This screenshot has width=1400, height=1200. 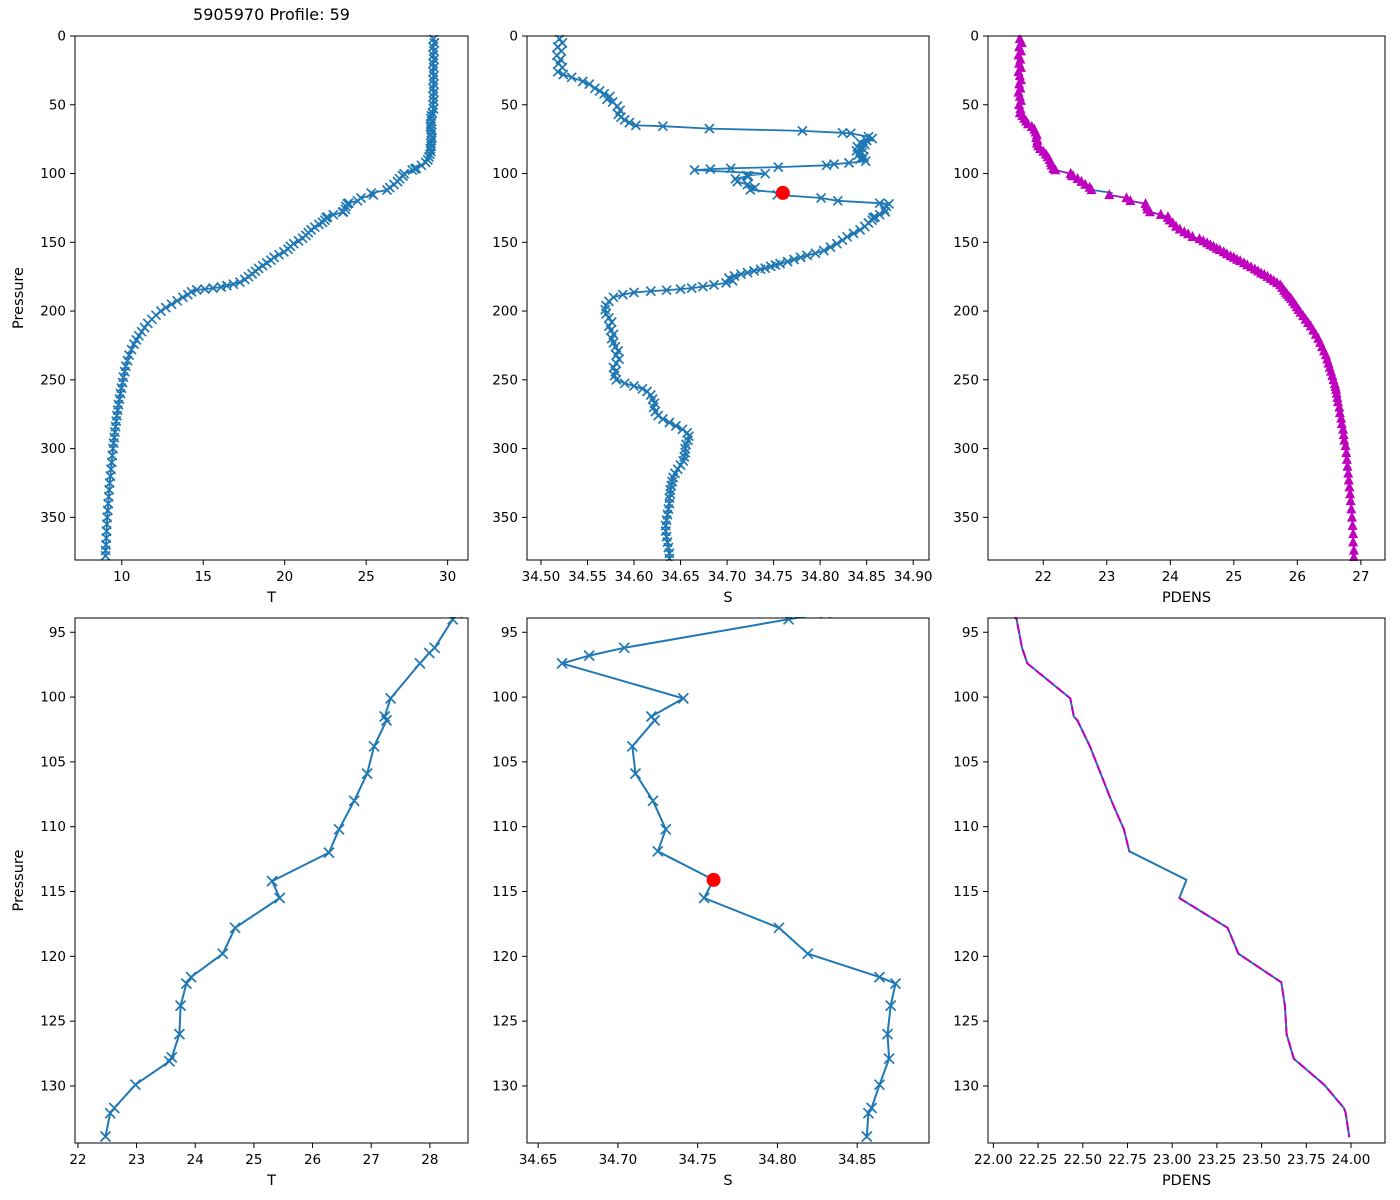 I want to click on x-tick-label: 22, so click(x=1043, y=577).